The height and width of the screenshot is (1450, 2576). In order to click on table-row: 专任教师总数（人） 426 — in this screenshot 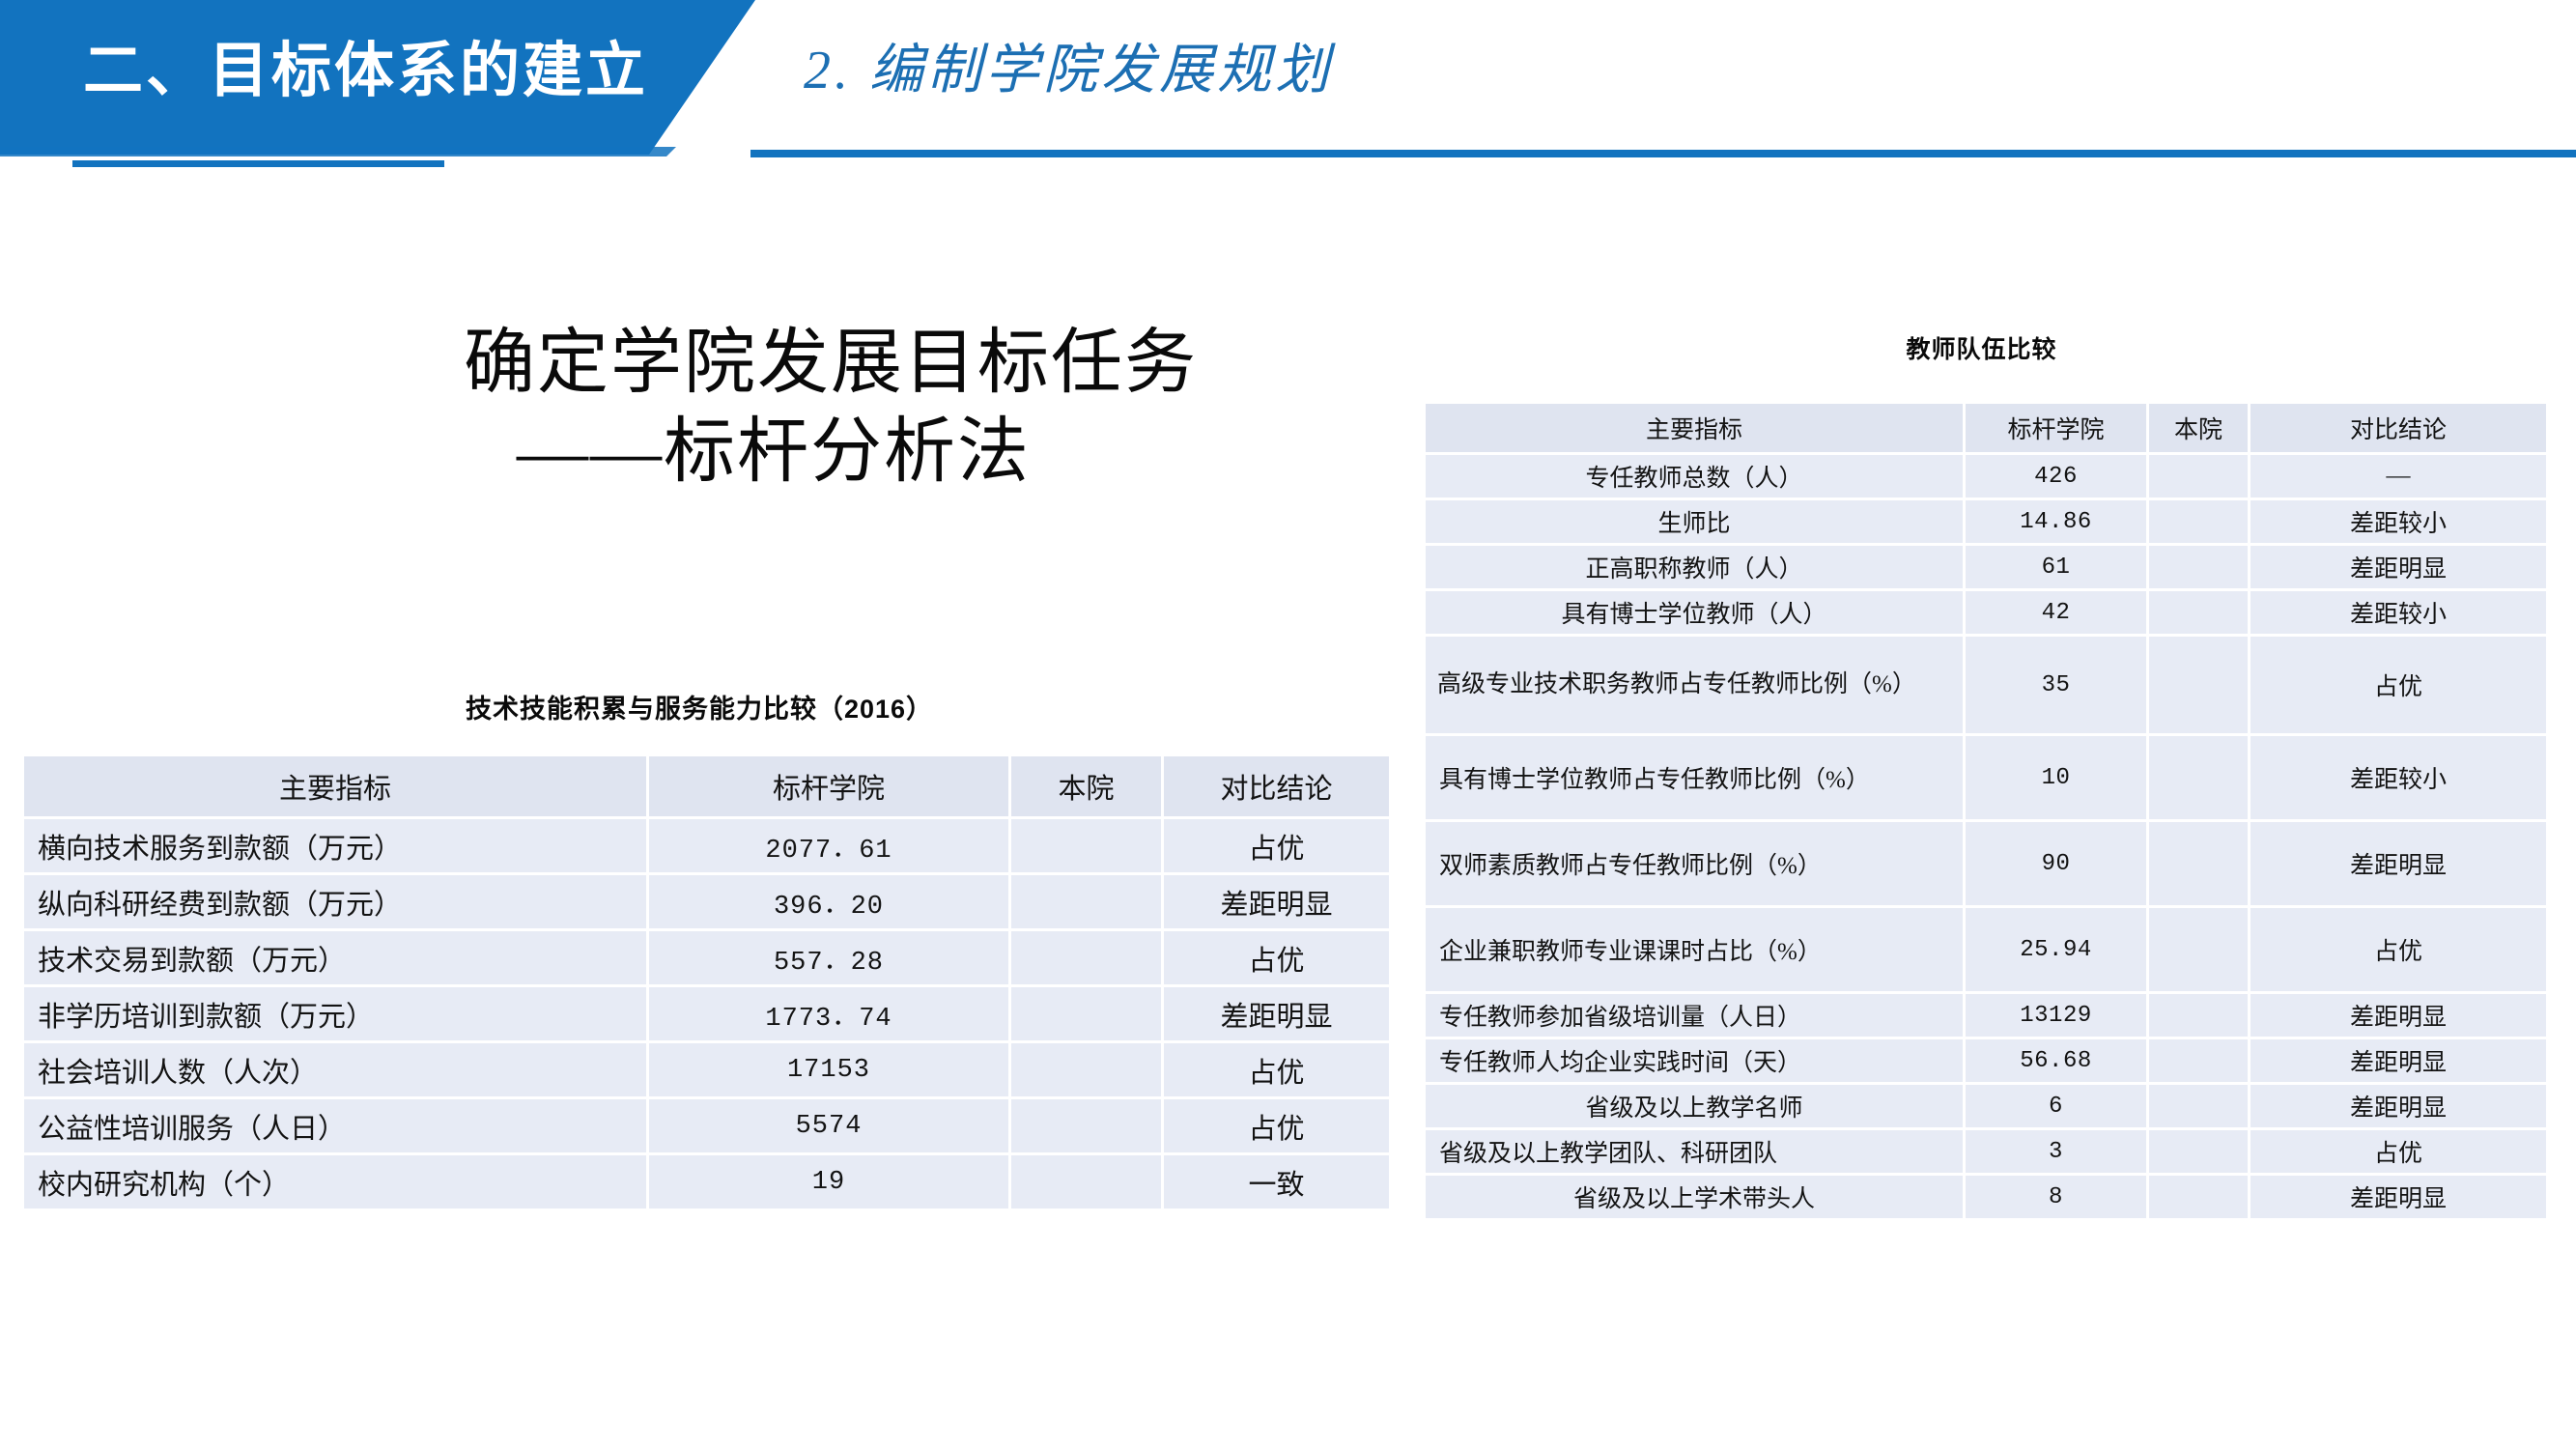, I will do `click(1986, 477)`.